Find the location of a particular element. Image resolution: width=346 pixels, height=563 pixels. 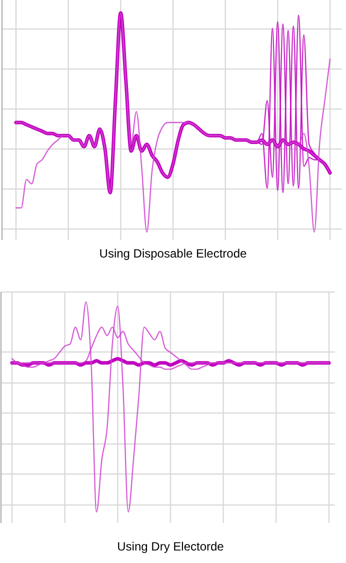

x-axis-title: Using Dry Electorde is located at coordinates (170, 547).